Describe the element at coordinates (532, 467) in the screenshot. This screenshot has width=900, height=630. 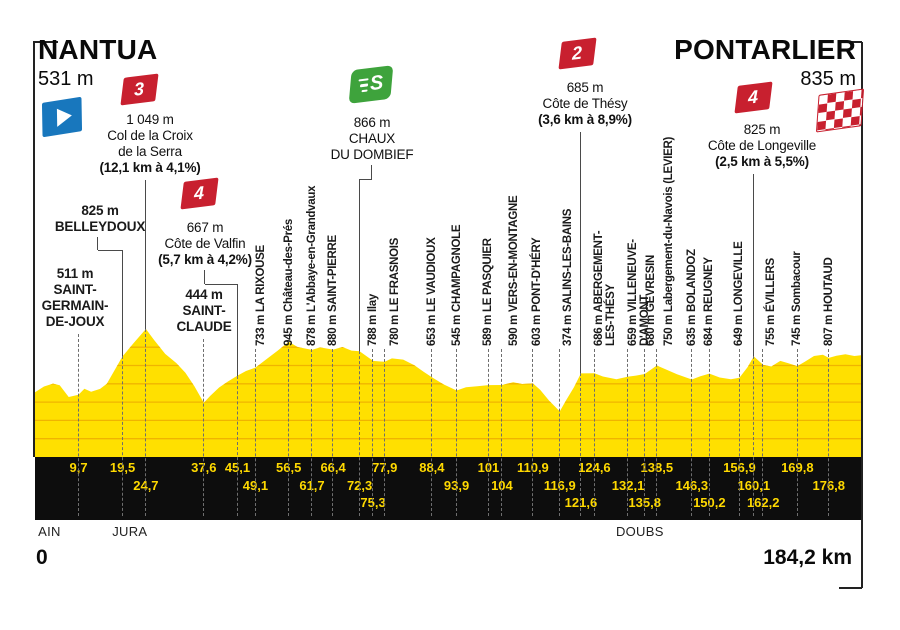
I see `distance-marker-110-9: 110,9` at that location.